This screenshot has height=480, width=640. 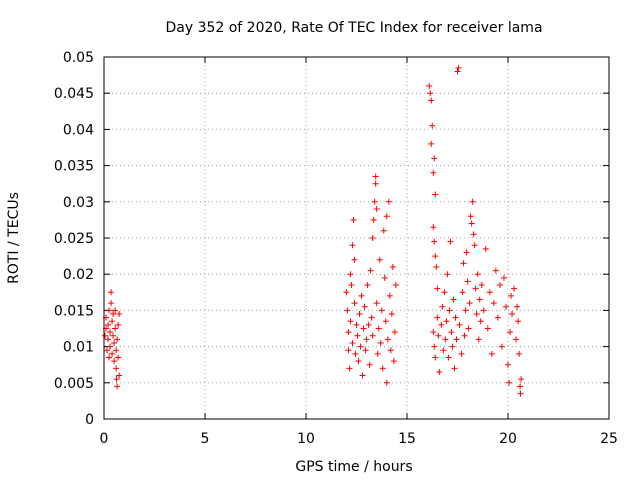 What do you see at coordinates (78, 275) in the screenshot?
I see `y-tick-label: 0.02` at bounding box center [78, 275].